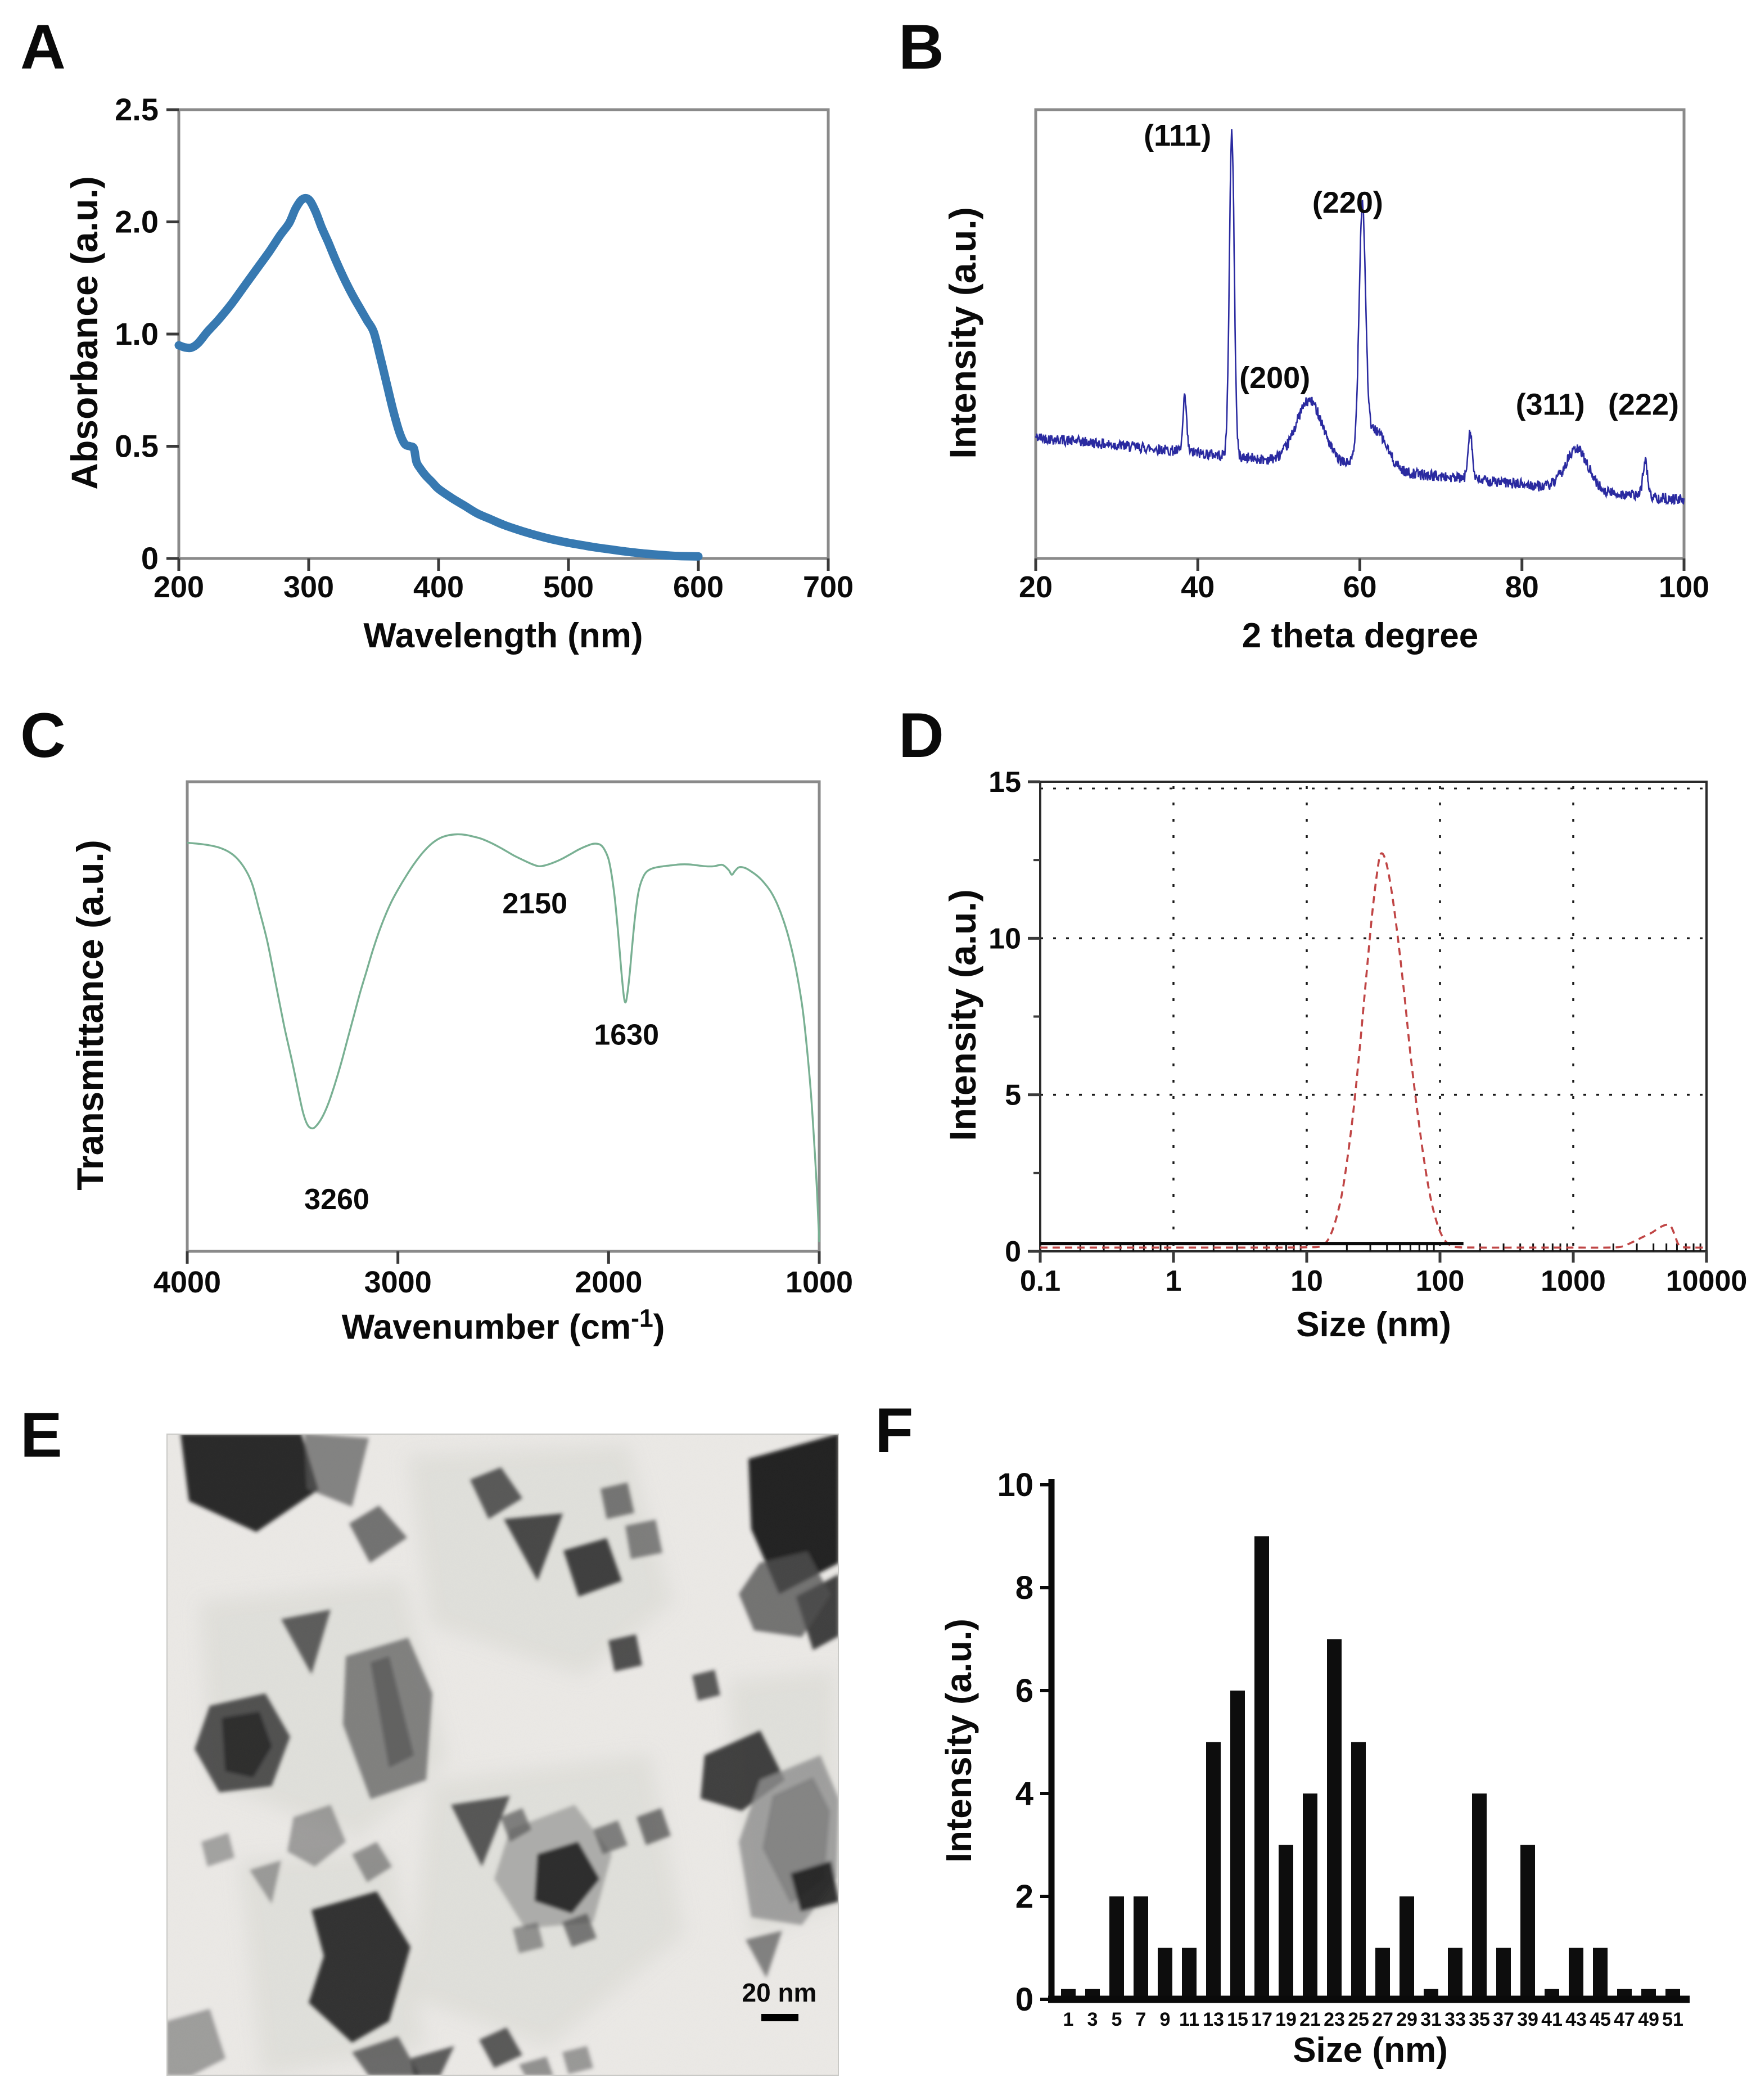  What do you see at coordinates (1274, 378) in the screenshot?
I see `xrd-peak-label: (200)` at bounding box center [1274, 378].